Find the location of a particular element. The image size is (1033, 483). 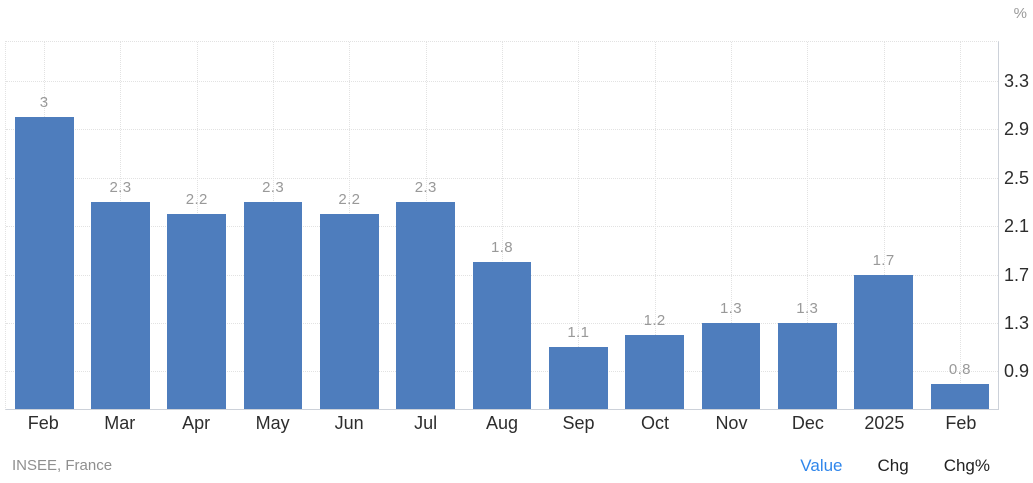

y-axis-unit-label: % is located at coordinates (1020, 13).